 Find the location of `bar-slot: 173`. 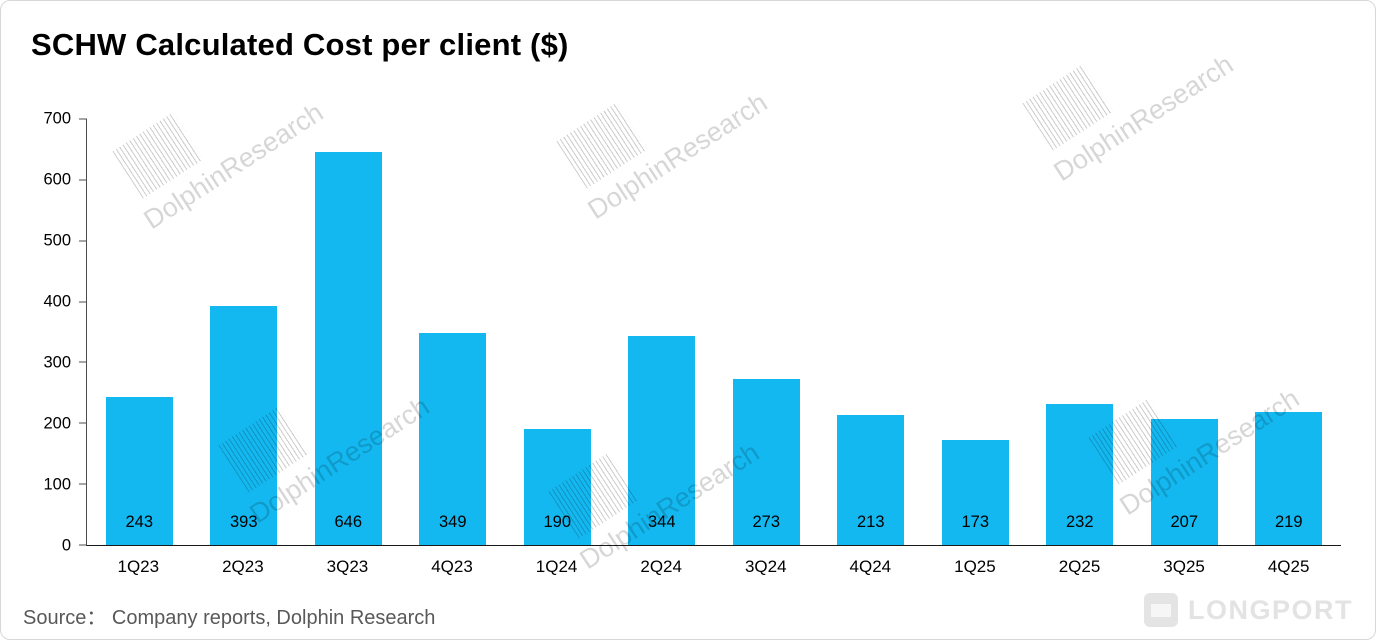

bar-slot: 173 is located at coordinates (975, 332).